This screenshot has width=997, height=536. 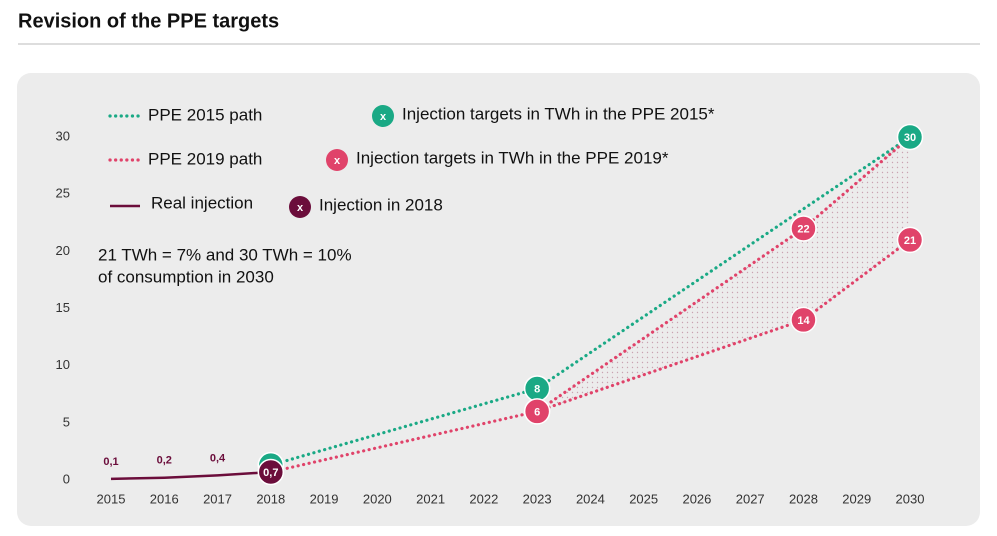 I want to click on value-label: 0,4, so click(x=218, y=458).